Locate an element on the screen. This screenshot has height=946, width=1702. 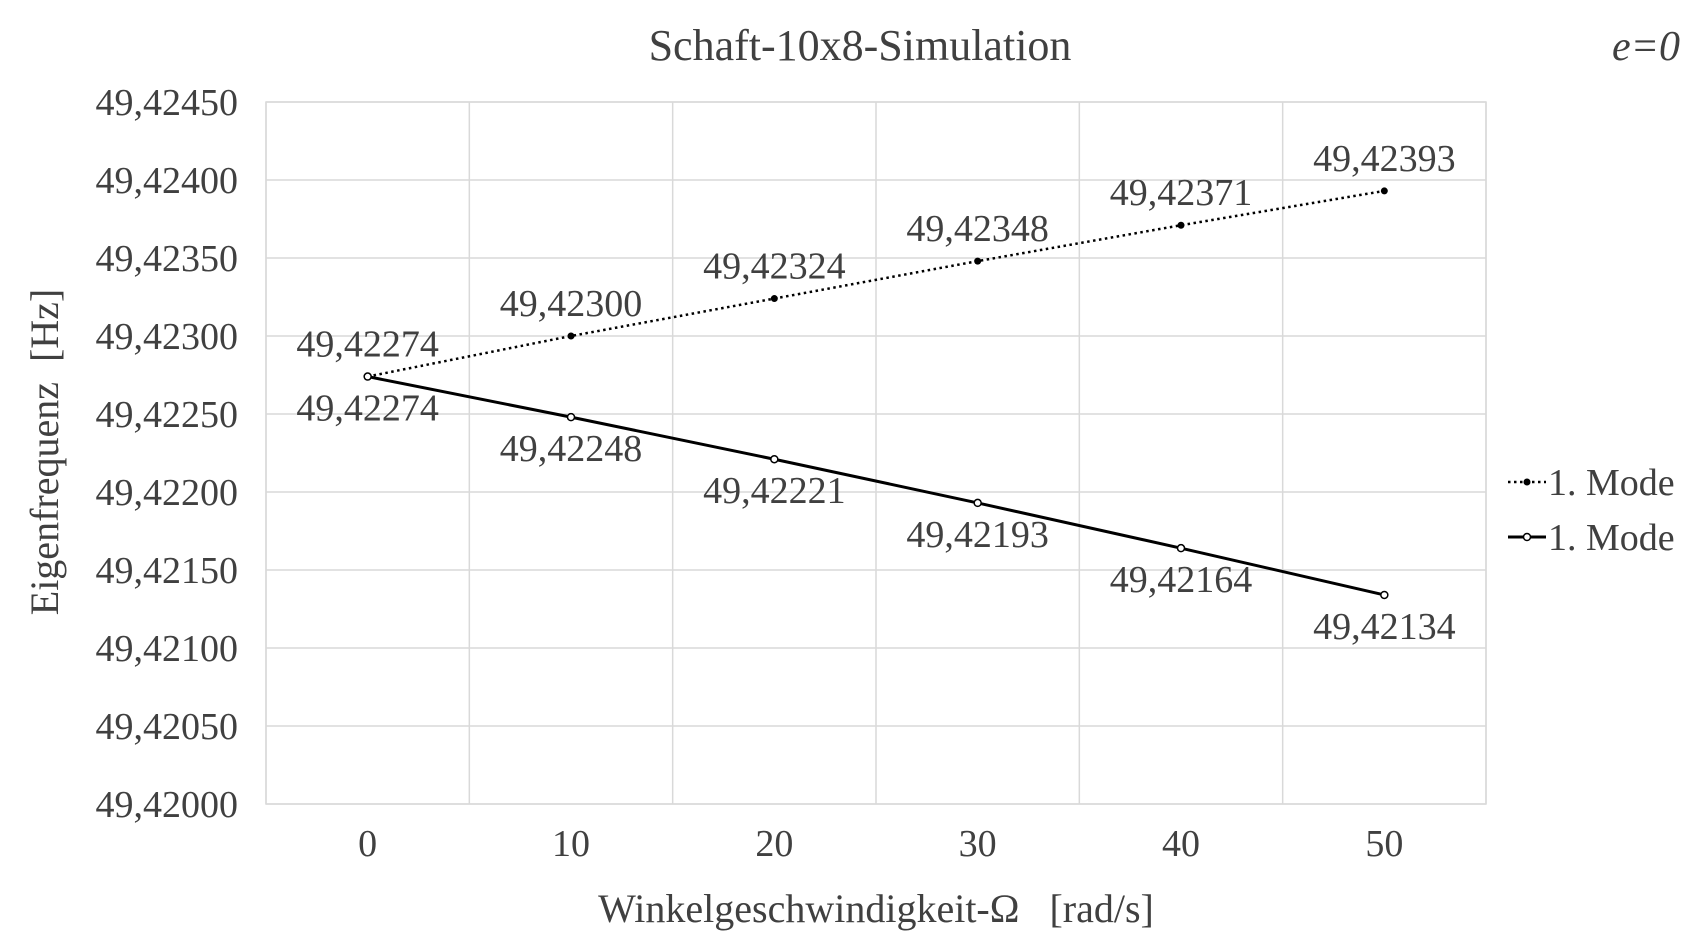
y-tick-label: 49,42100 is located at coordinates (167, 649).